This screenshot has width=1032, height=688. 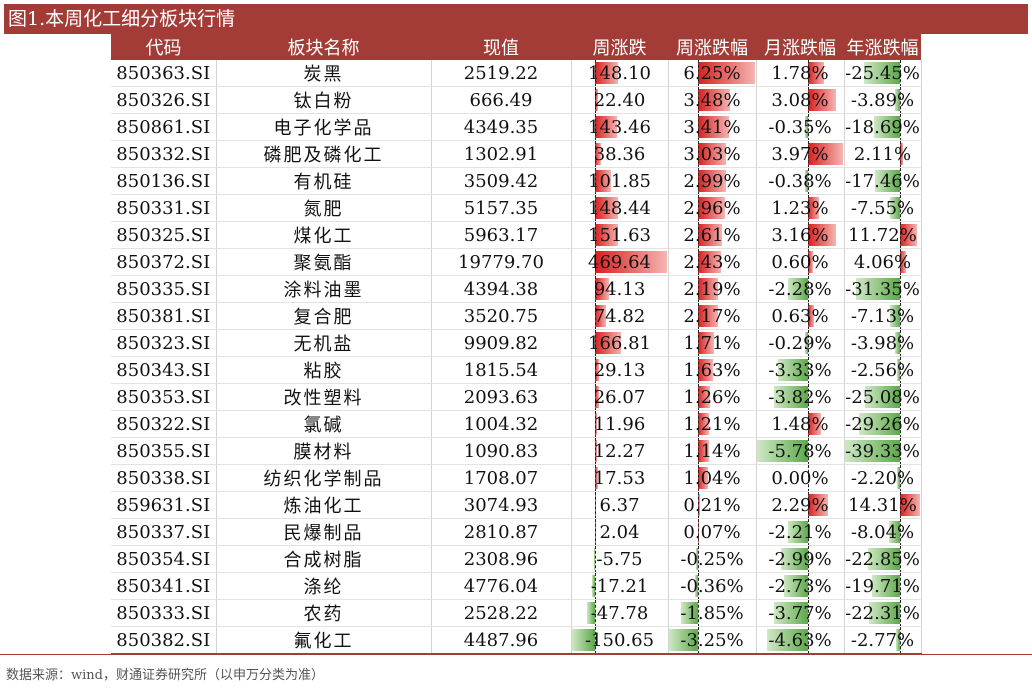 I want to click on week-pct-cell: -0.25%, so click(x=712, y=559).